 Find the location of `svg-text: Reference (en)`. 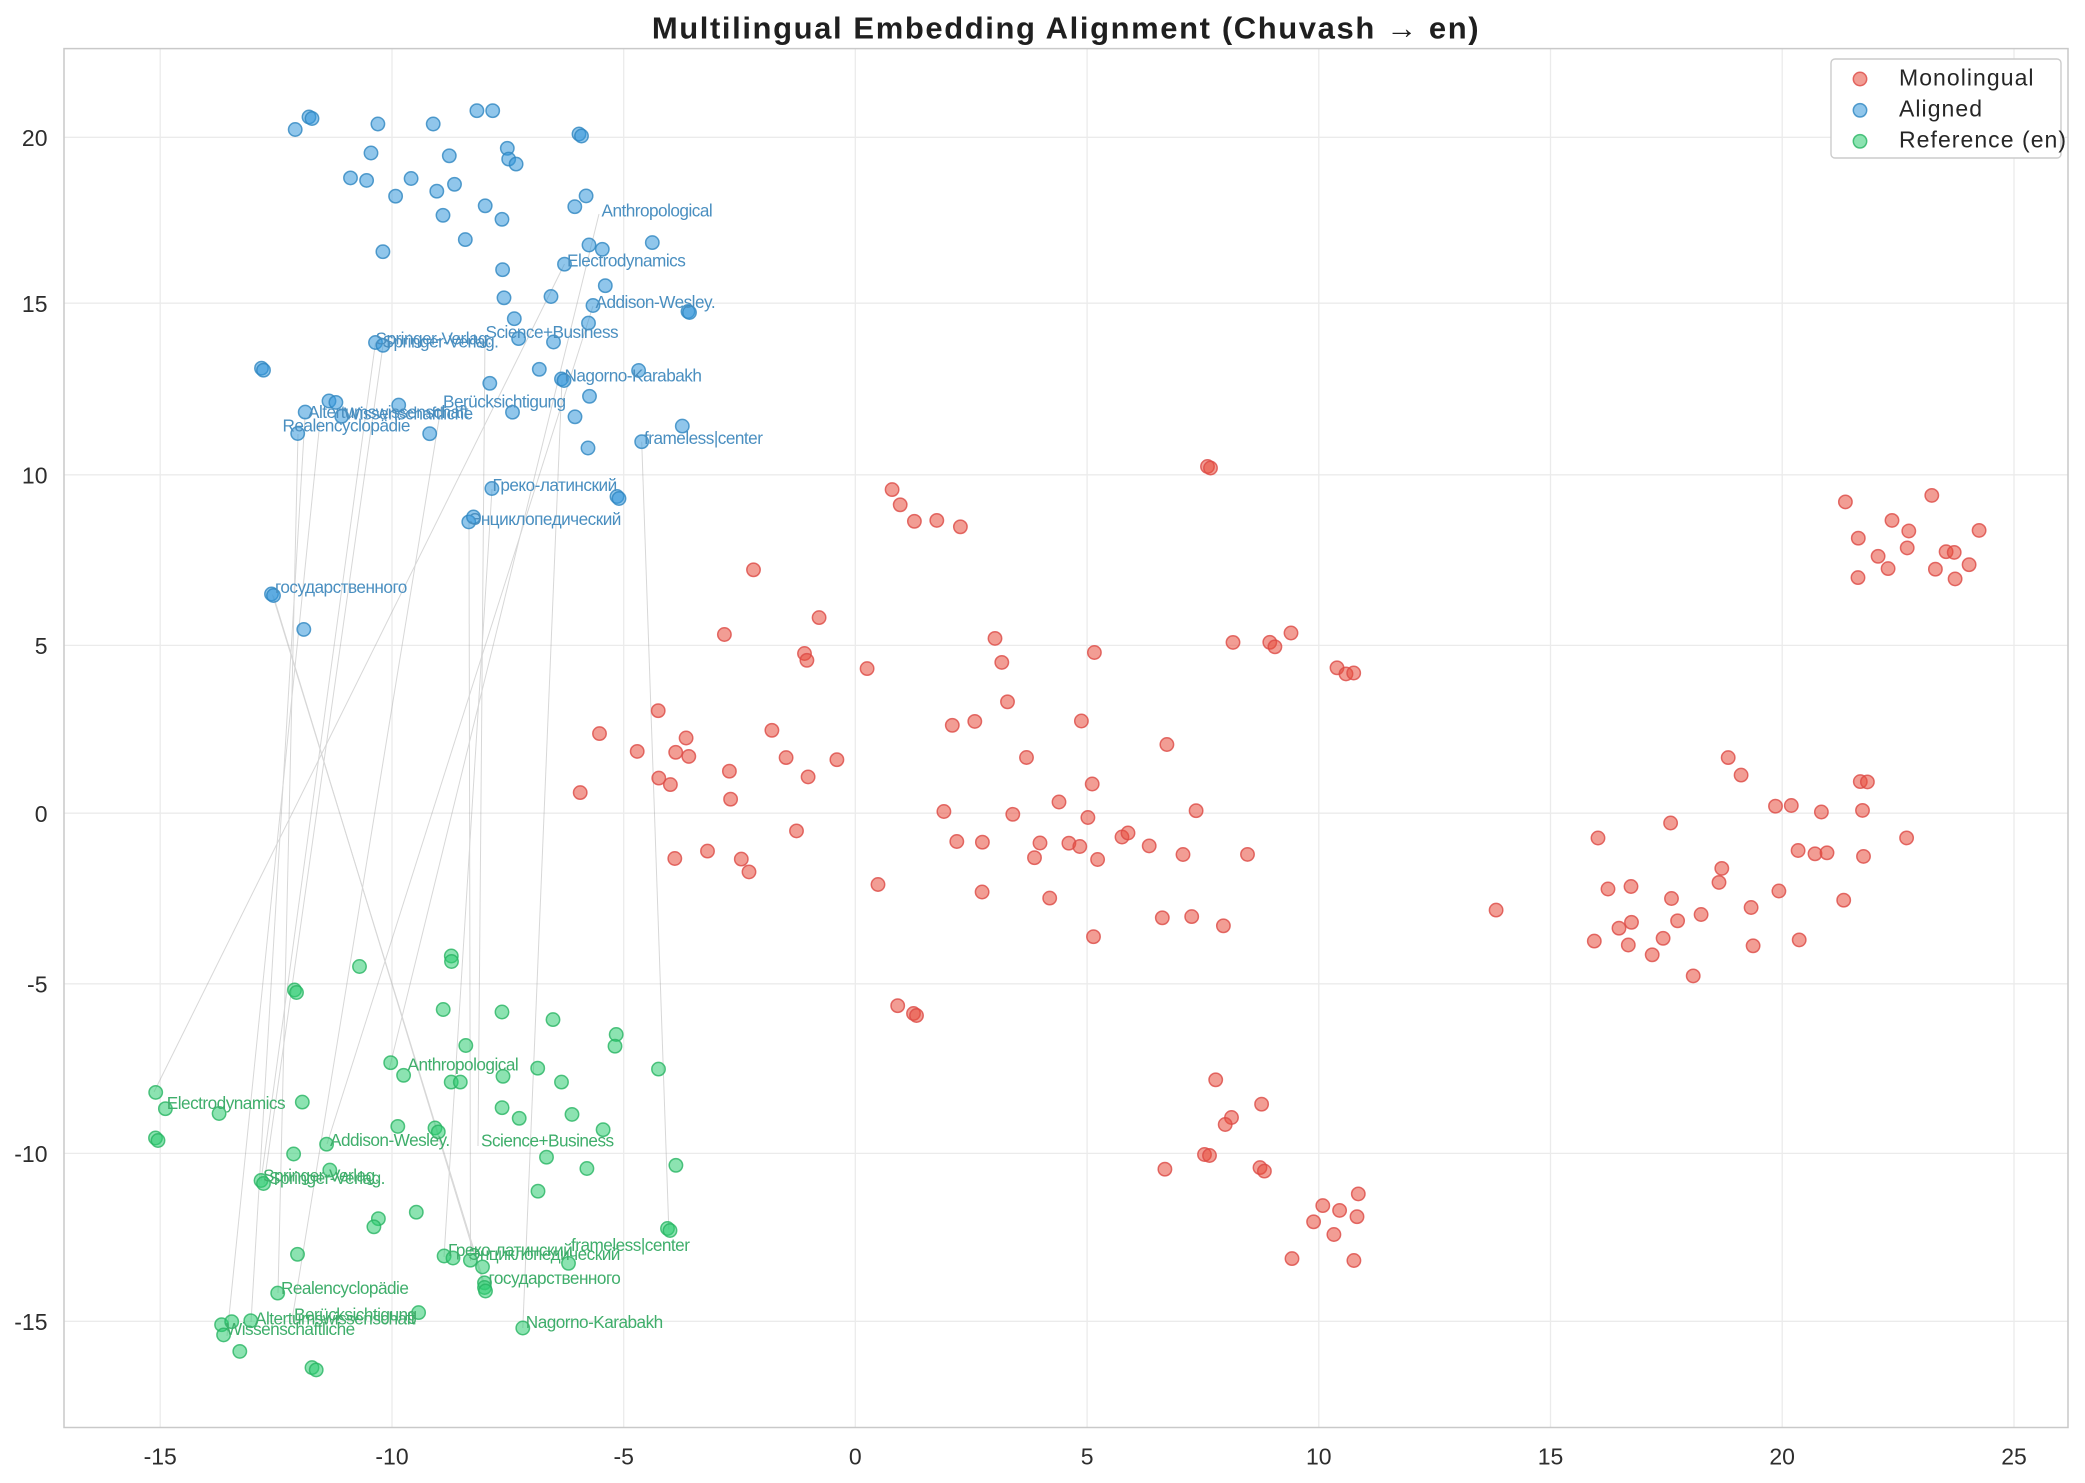

svg-text: Reference (en) is located at coordinates (1983, 140).